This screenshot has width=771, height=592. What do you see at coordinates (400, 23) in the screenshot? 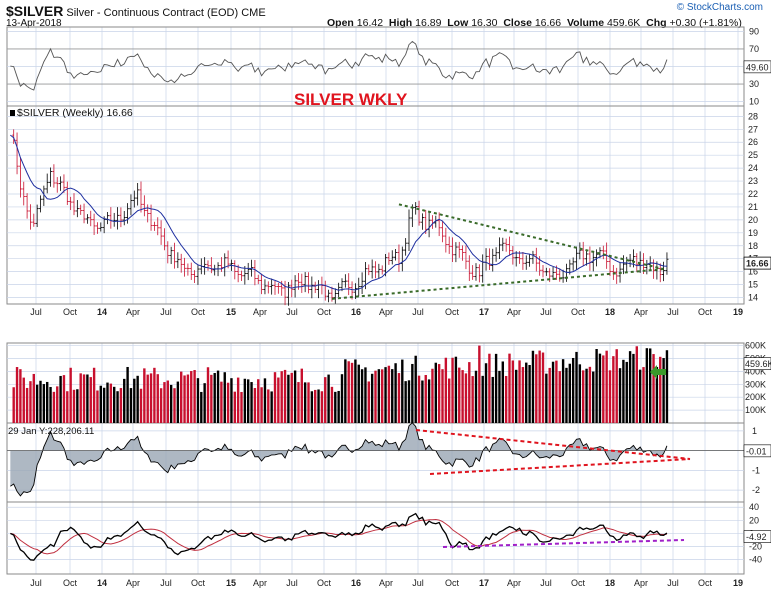
I see `high-label: High` at bounding box center [400, 23].